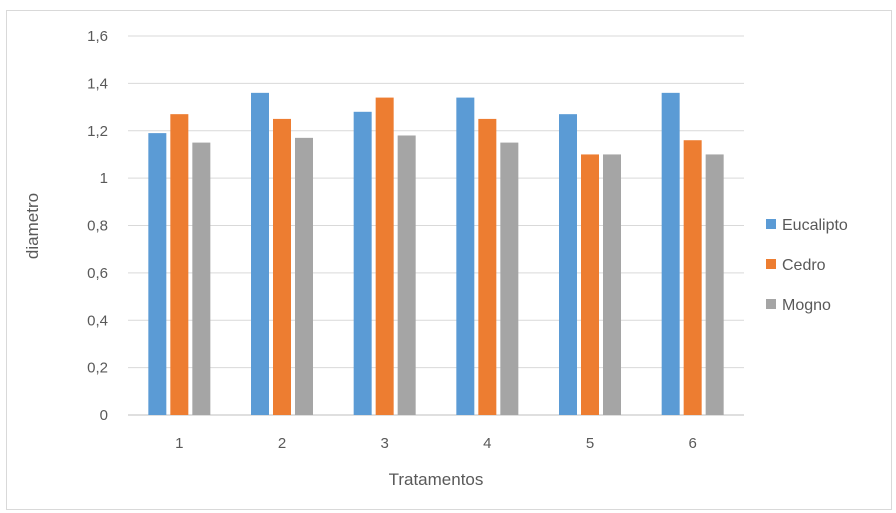 Image resolution: width=896 pixels, height=513 pixels. Describe the element at coordinates (771, 224) in the screenshot. I see `legend-swatch-eucalipto` at that location.